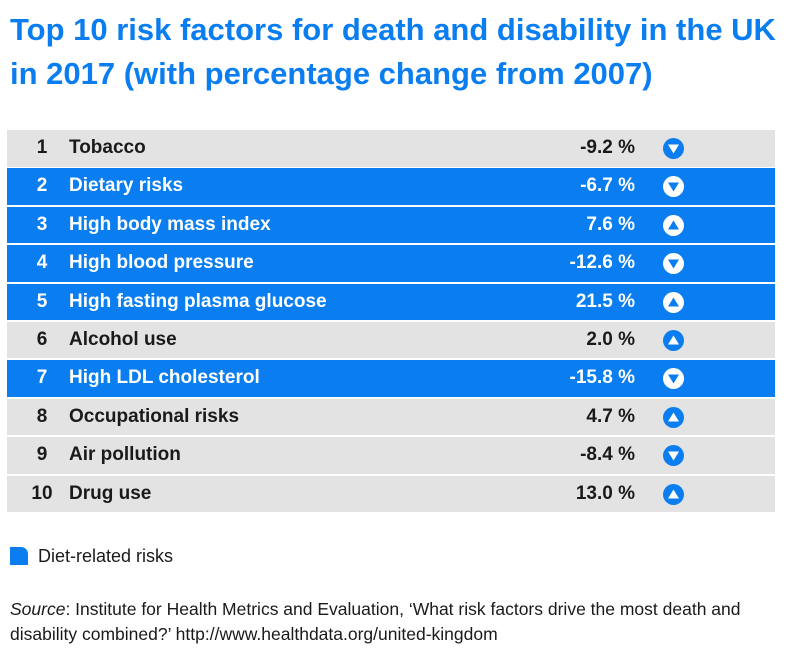 Image resolution: width=801 pixels, height=655 pixels. I want to click on row-label: Tobacco, so click(107, 147).